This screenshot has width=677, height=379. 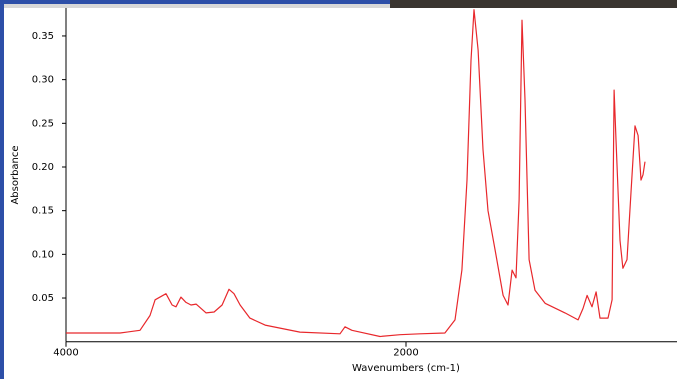 What do you see at coordinates (405, 353) in the screenshot?
I see `x-tick-label: 2000` at bounding box center [405, 353].